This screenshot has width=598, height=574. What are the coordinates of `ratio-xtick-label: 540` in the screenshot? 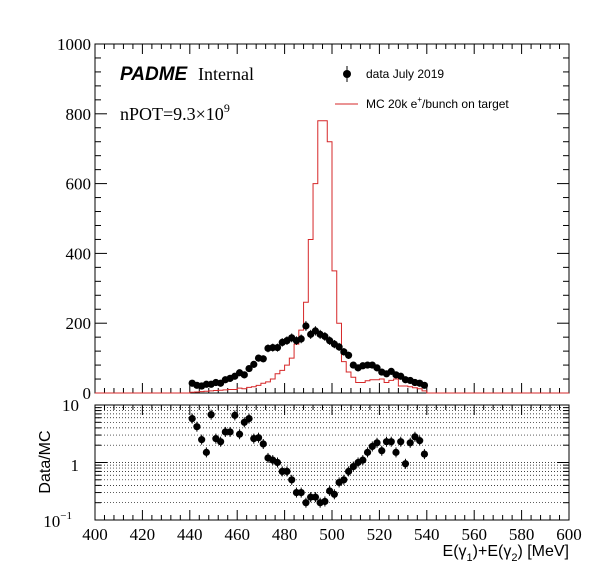 It's located at (427, 534).